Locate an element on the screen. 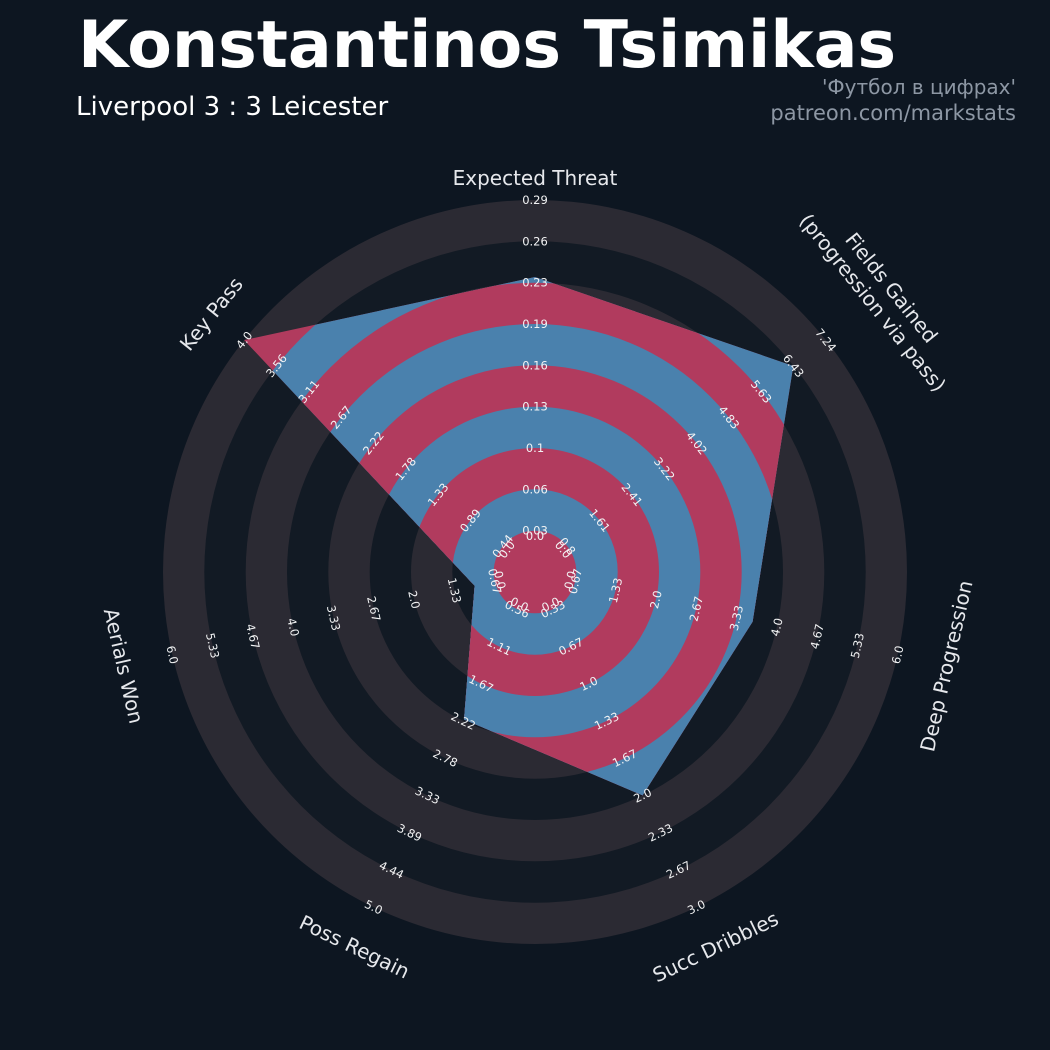 The width and height of the screenshot is (1050, 1050). player-ring-band is located at coordinates (535, 572).